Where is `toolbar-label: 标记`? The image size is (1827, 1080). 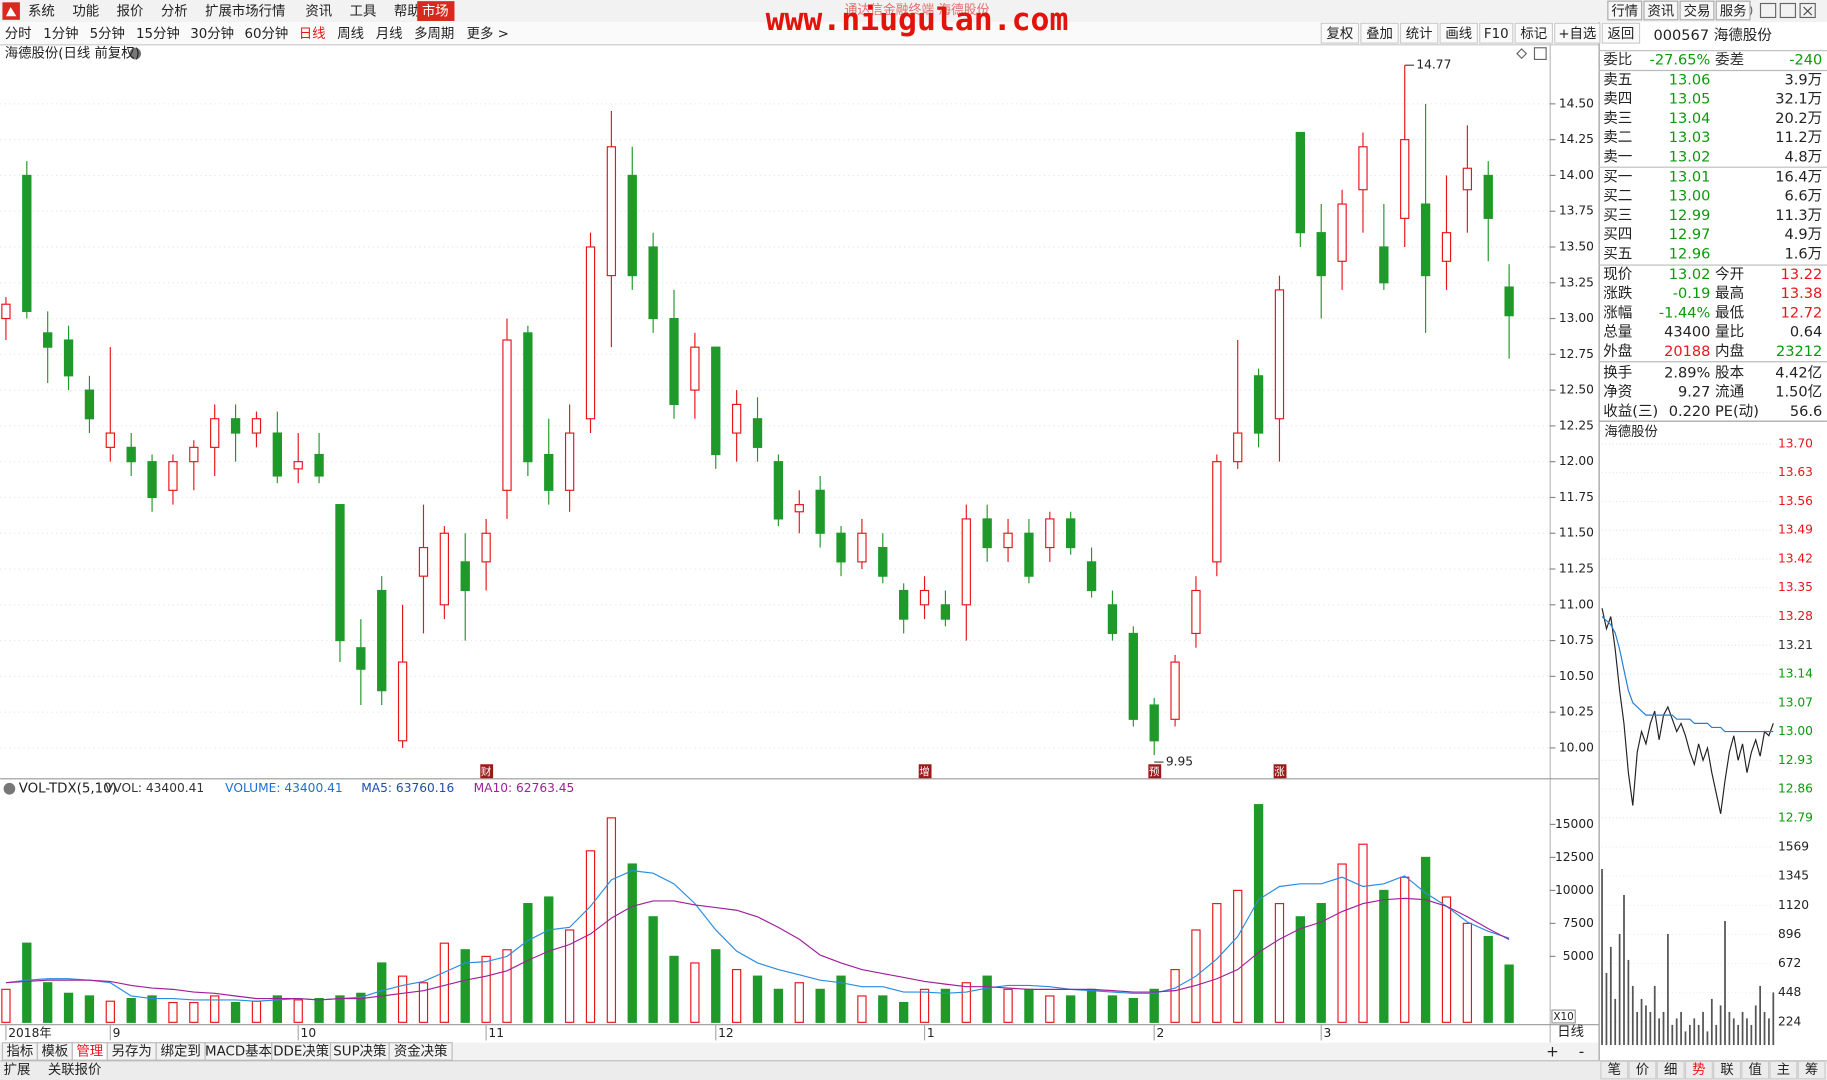
toolbar-label: 标记 is located at coordinates (1533, 34).